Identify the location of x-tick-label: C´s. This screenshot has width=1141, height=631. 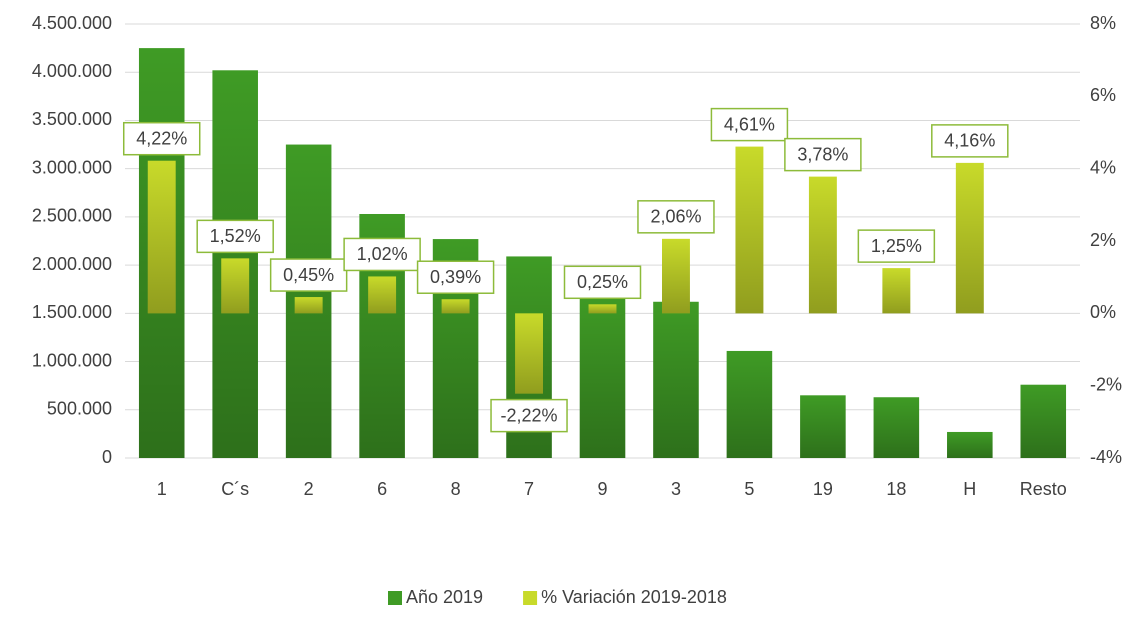
(235, 489).